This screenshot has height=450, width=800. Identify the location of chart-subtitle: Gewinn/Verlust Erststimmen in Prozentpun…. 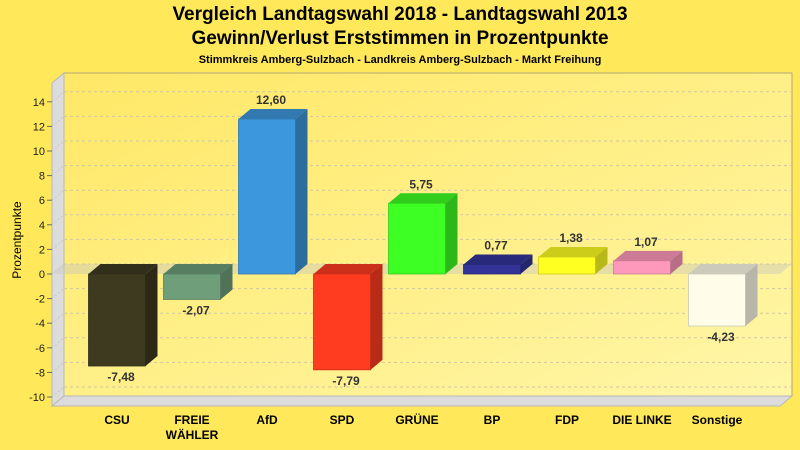
(400, 38).